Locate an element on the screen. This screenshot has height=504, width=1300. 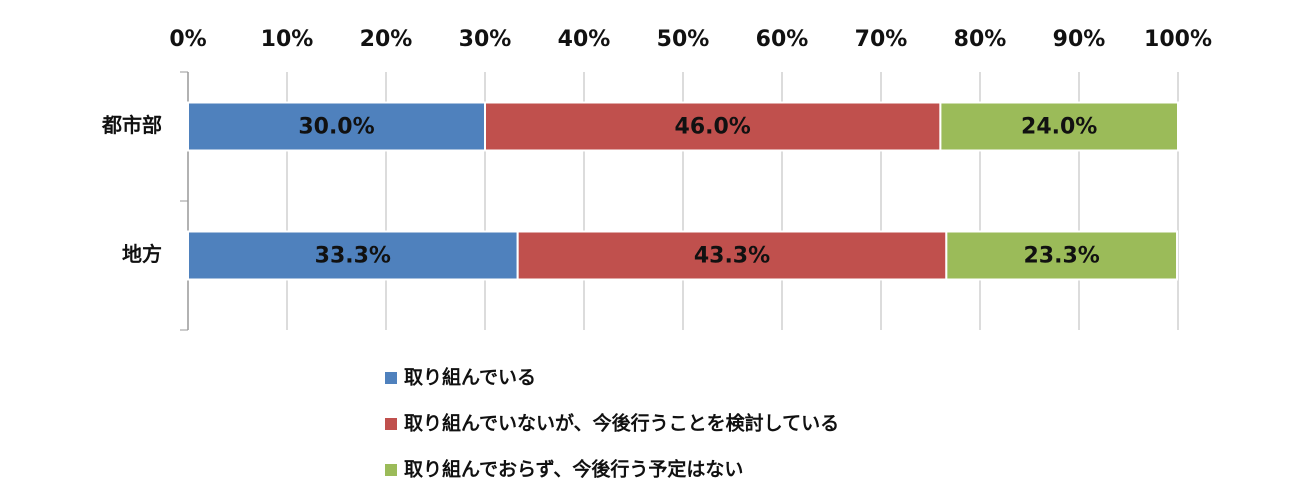
x-tick-label: 10% is located at coordinates (287, 39).